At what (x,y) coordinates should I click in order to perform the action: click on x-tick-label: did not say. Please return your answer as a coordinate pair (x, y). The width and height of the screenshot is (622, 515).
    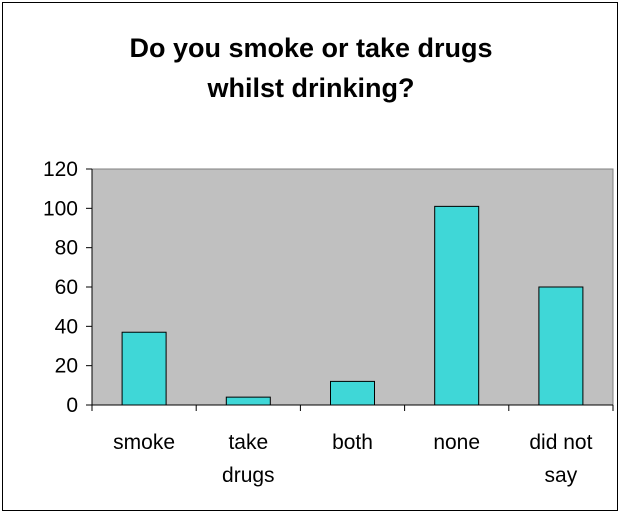
    Looking at the image, I should click on (560, 459).